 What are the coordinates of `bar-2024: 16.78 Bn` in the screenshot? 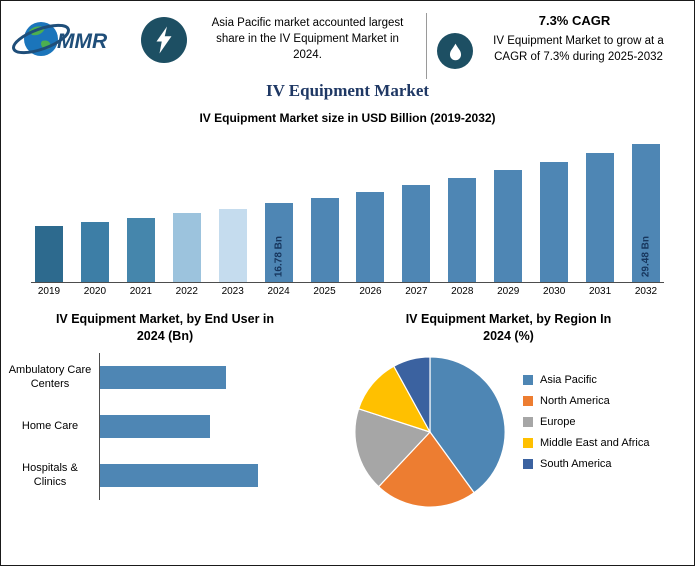 It's located at (278, 242).